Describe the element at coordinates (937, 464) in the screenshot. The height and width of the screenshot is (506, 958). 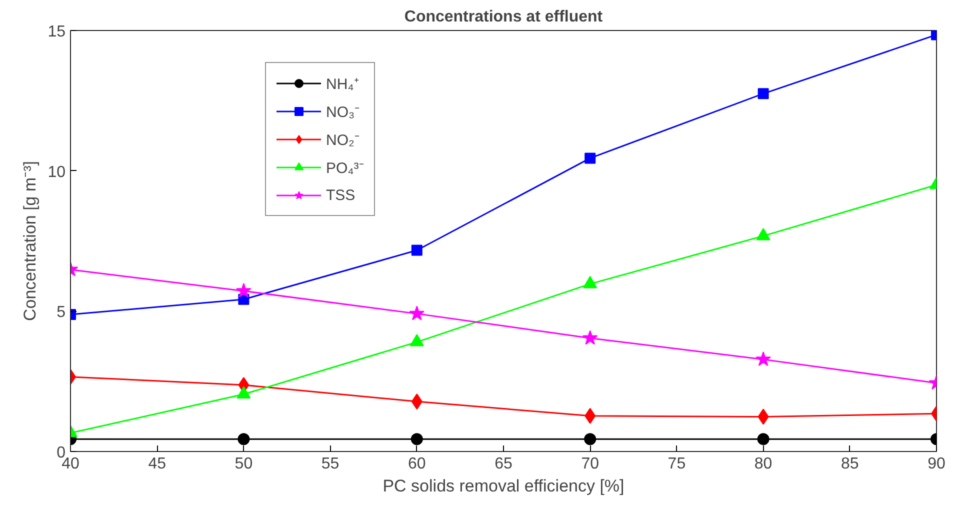
I see `x-tick-label: 90` at that location.